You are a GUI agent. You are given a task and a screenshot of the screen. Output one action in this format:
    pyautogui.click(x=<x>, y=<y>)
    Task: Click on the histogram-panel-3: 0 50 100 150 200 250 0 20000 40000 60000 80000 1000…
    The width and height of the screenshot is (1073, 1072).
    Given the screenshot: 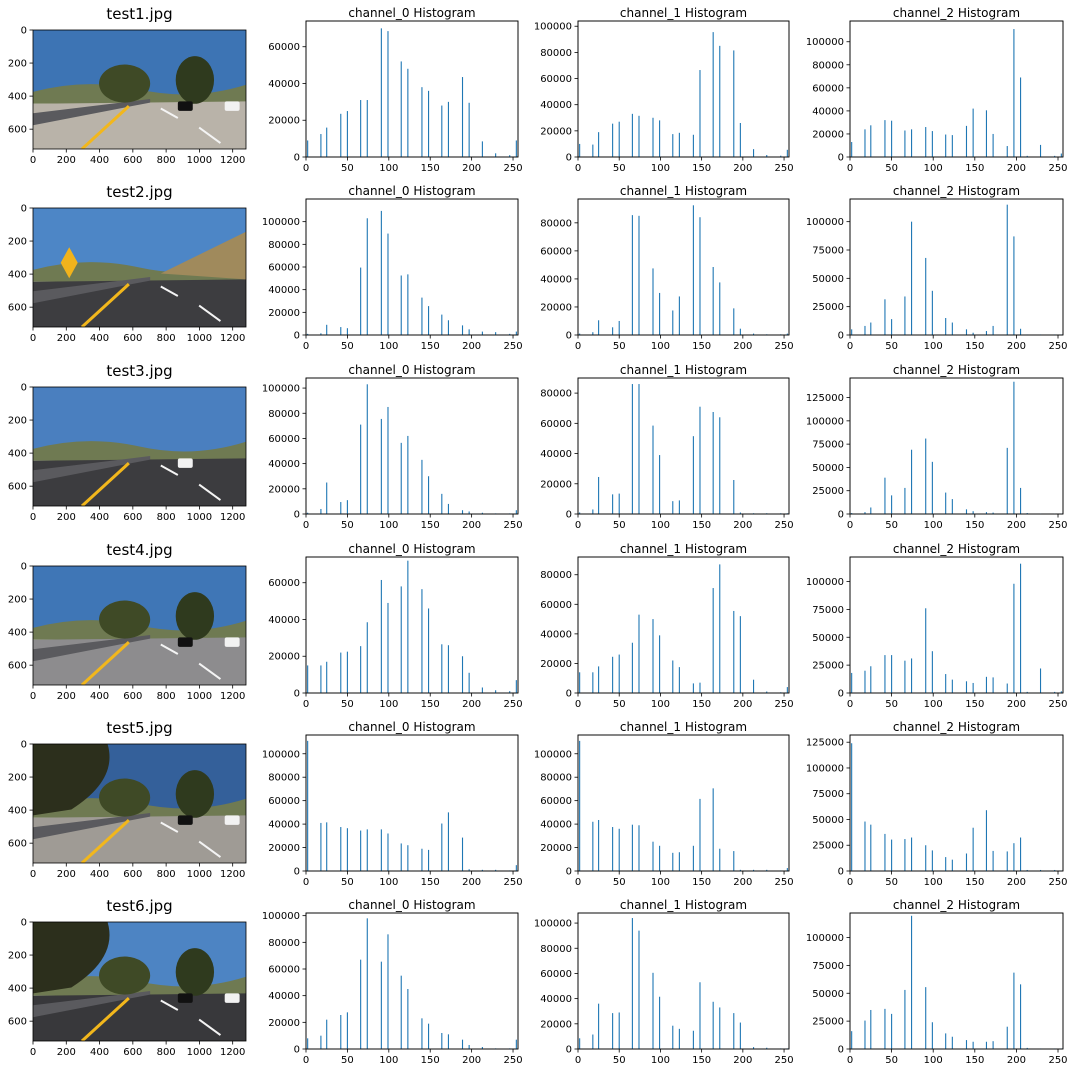 What is the action you would take?
    pyautogui.click(x=664, y=90)
    